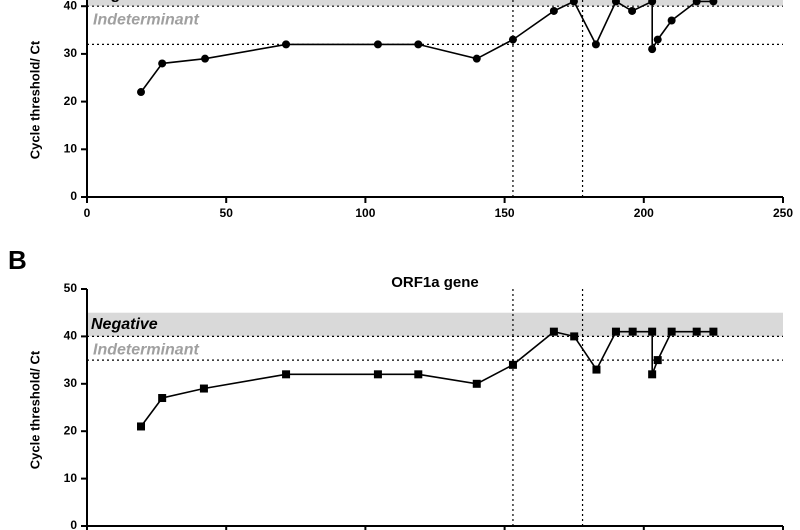  What do you see at coordinates (435, 282) in the screenshot?
I see `chart-title: ORF1a gene` at bounding box center [435, 282].